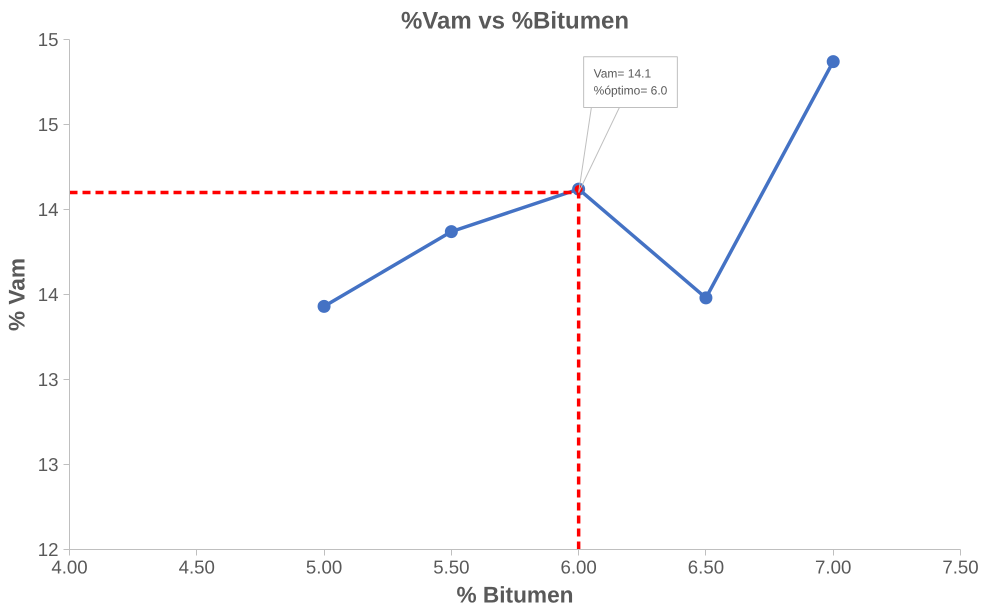 This screenshot has width=992, height=615. Describe the element at coordinates (324, 567) in the screenshot. I see `x-tick-label: 5.00` at that location.